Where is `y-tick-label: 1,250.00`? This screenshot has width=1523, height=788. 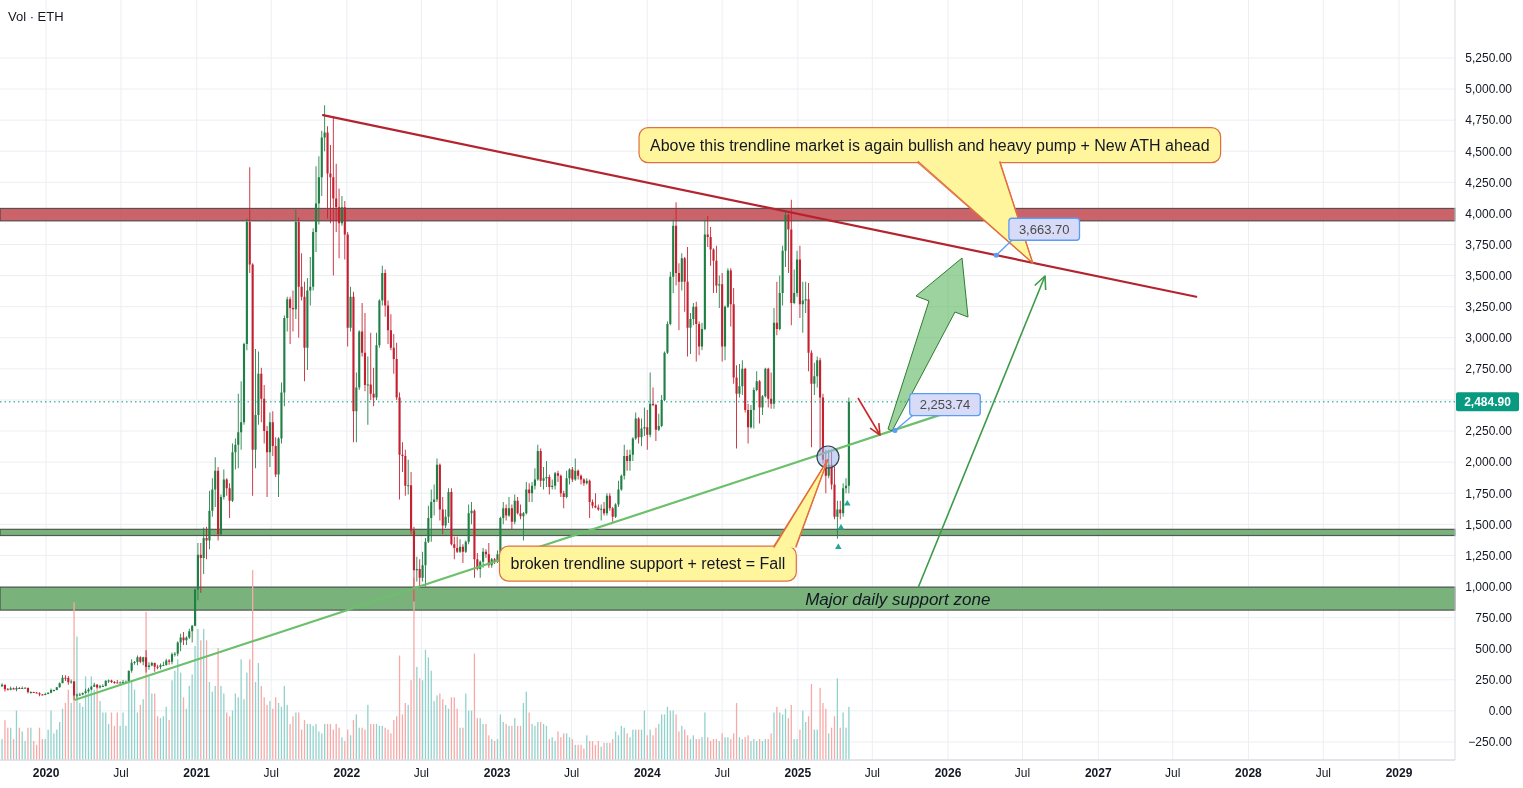 y-tick-label: 1,250.00 is located at coordinates (1489, 555).